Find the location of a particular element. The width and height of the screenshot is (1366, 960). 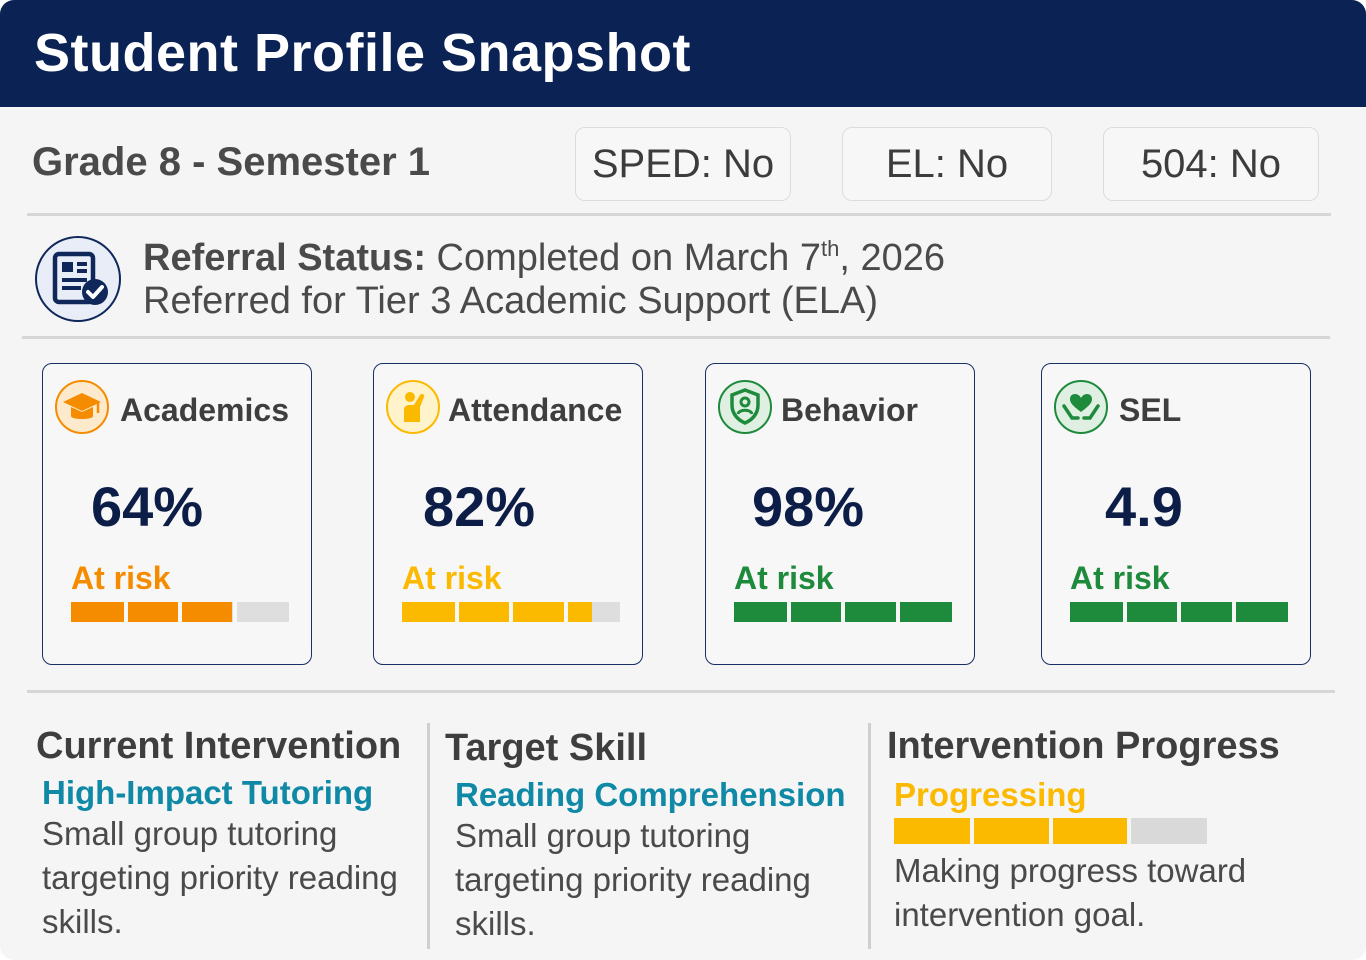

intervention-progress-section: Intervention Progress Progressing is located at coordinates (1112, 769).